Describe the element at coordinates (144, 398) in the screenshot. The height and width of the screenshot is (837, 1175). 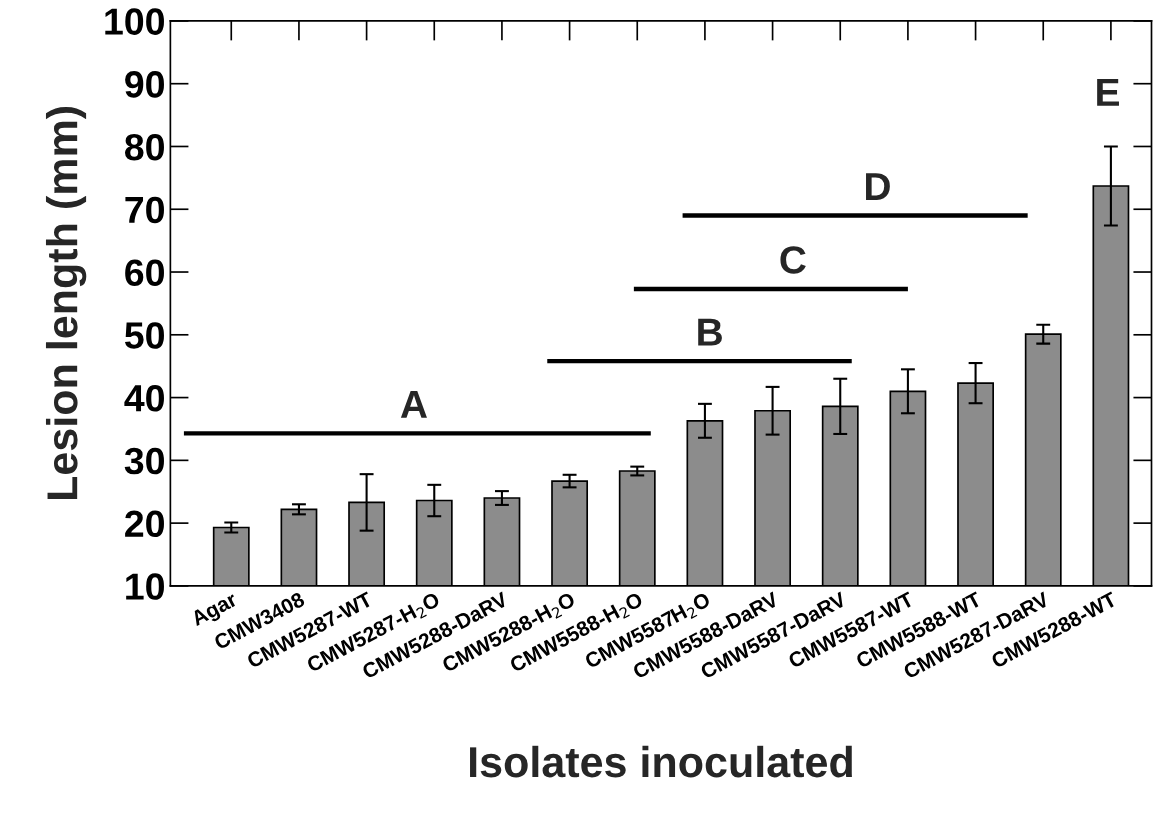
I see `y-tick-label: 40` at that location.